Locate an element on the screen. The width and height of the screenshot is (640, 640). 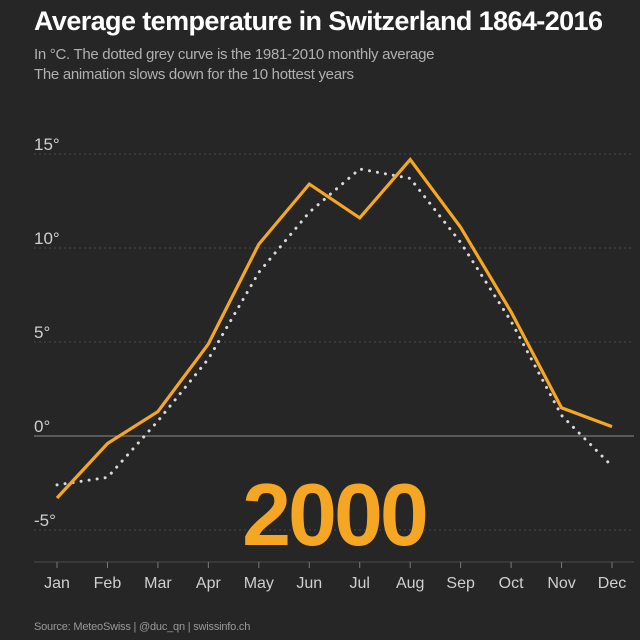
year-label: 2000 is located at coordinates (334, 514).